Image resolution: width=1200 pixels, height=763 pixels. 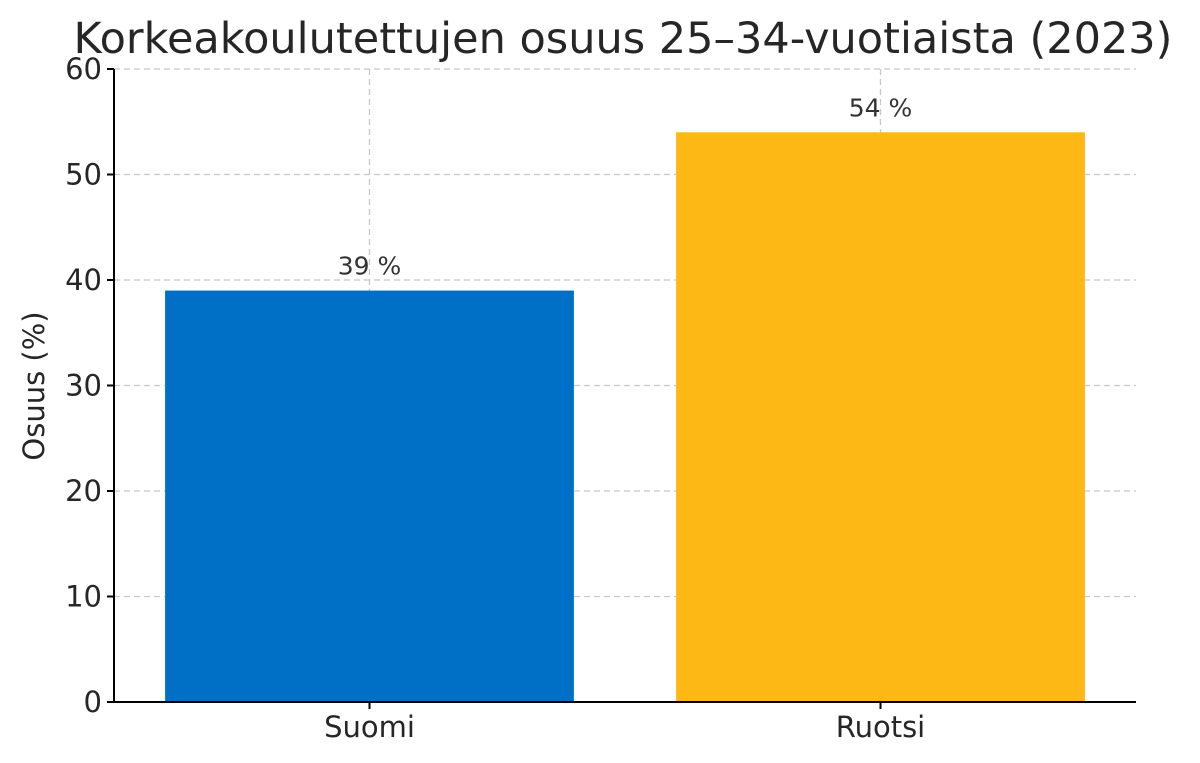 What do you see at coordinates (881, 107) in the screenshot?
I see `data-label: 54 %` at bounding box center [881, 107].